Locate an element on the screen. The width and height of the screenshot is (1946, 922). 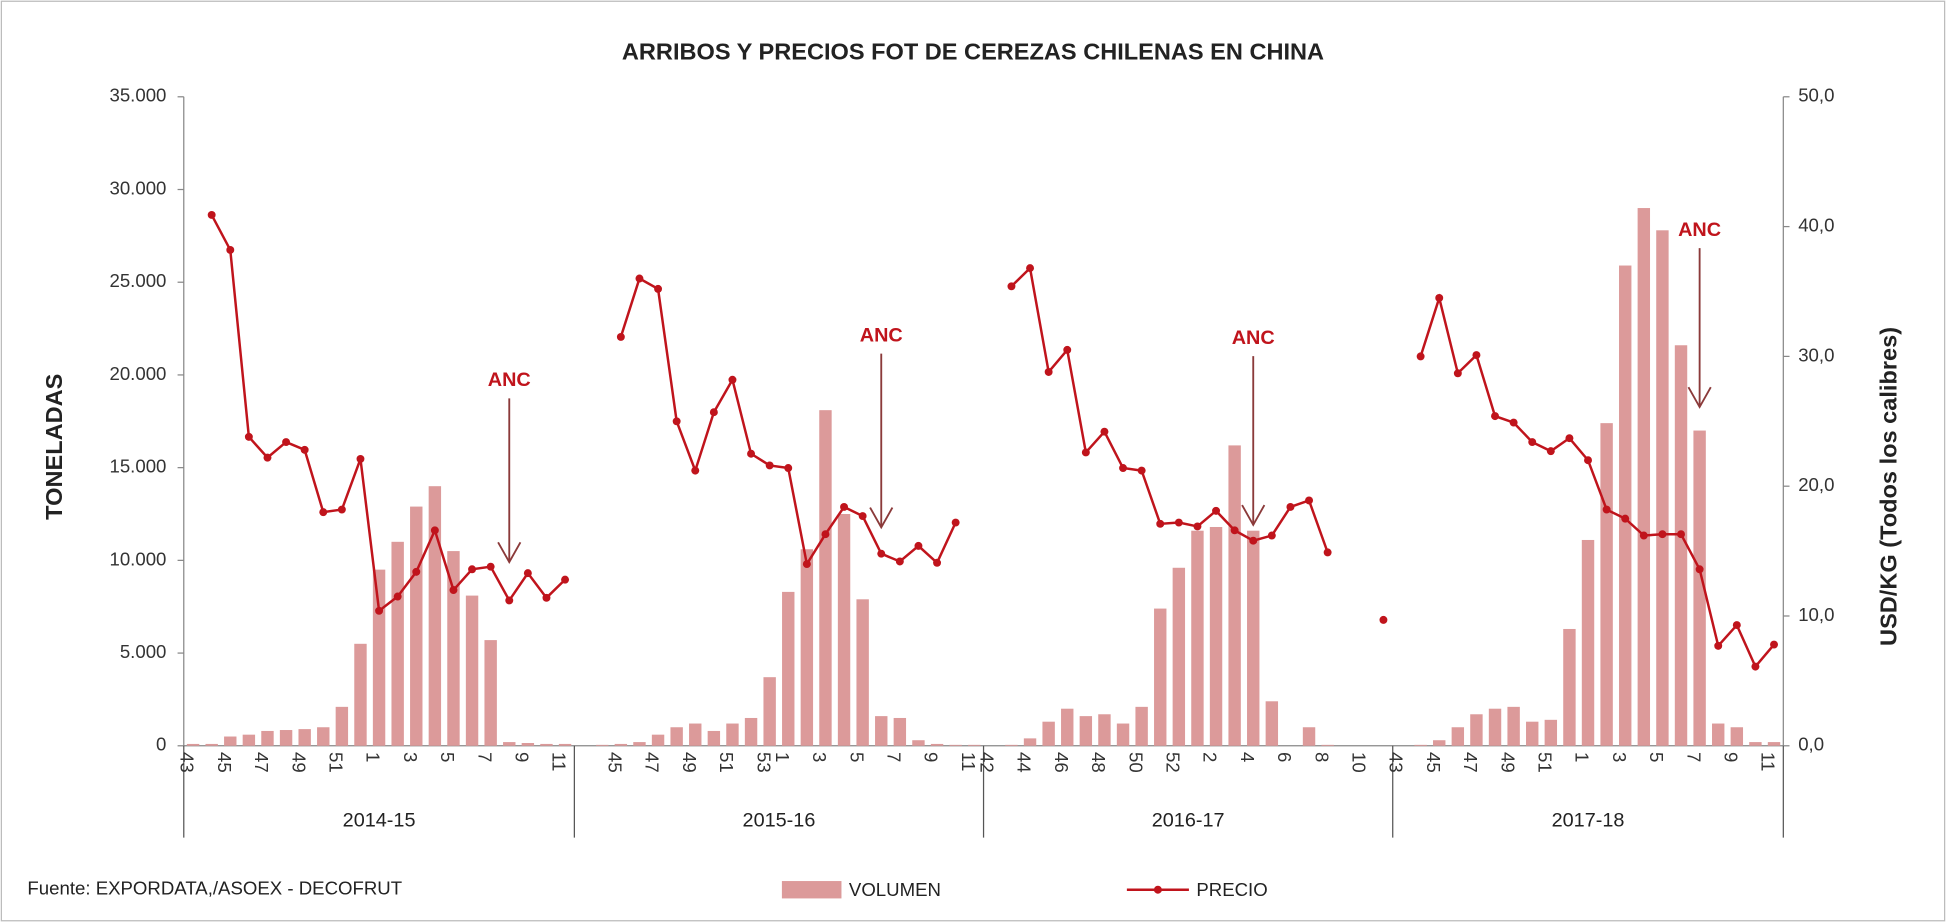
group-label: 2016-17 is located at coordinates (1188, 821).